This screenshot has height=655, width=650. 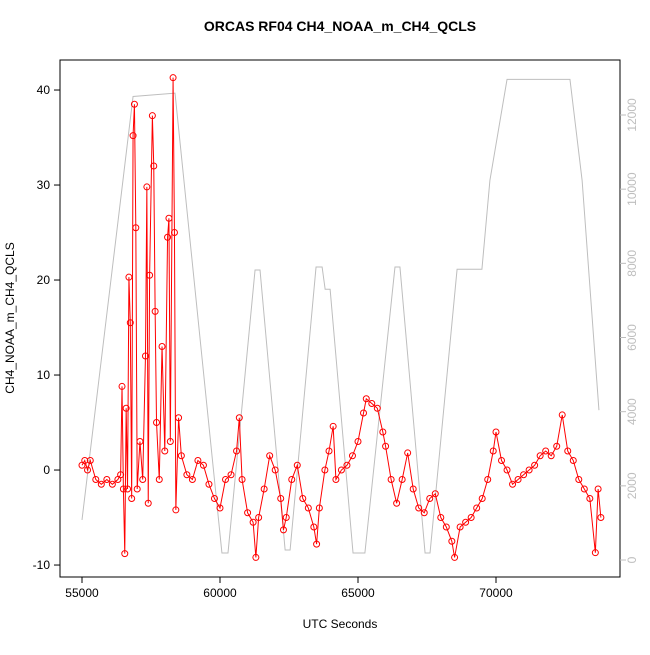 I want to click on y-tick-label: 0, so click(x=46, y=470).